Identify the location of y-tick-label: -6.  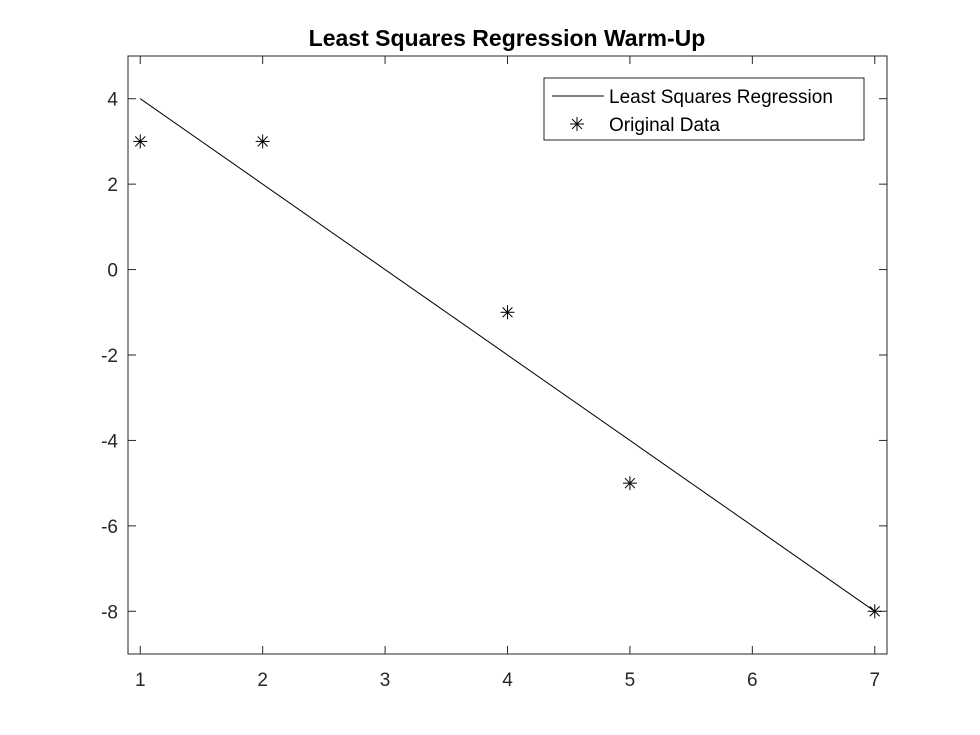
(109, 527).